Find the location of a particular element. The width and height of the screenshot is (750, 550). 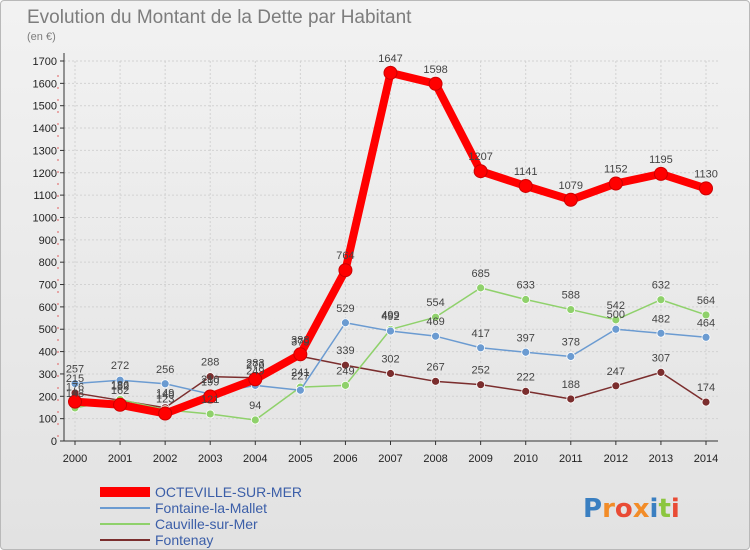

data-label-3: 149 is located at coordinates (165, 394).